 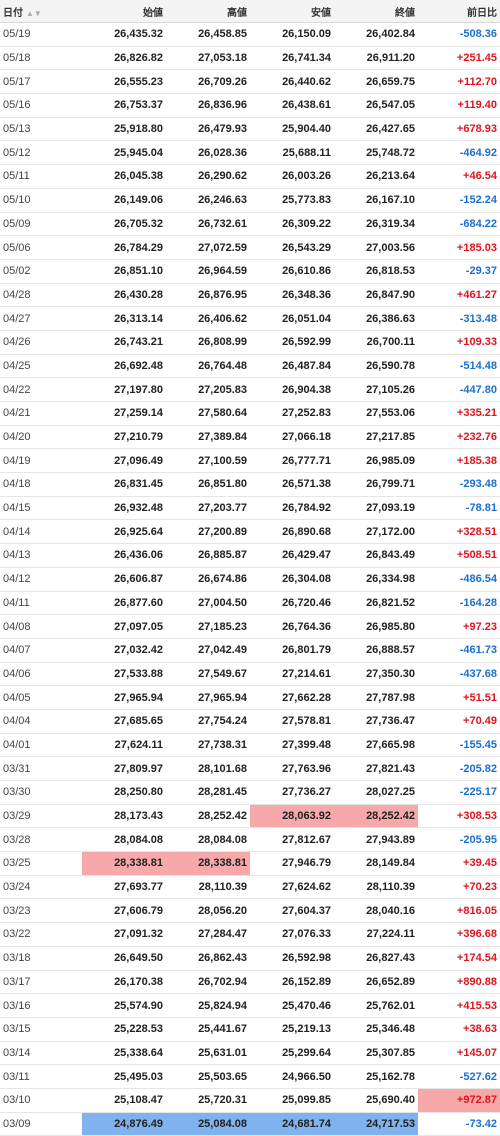 I want to click on date-cell: 03/11, so click(x=41, y=1076).